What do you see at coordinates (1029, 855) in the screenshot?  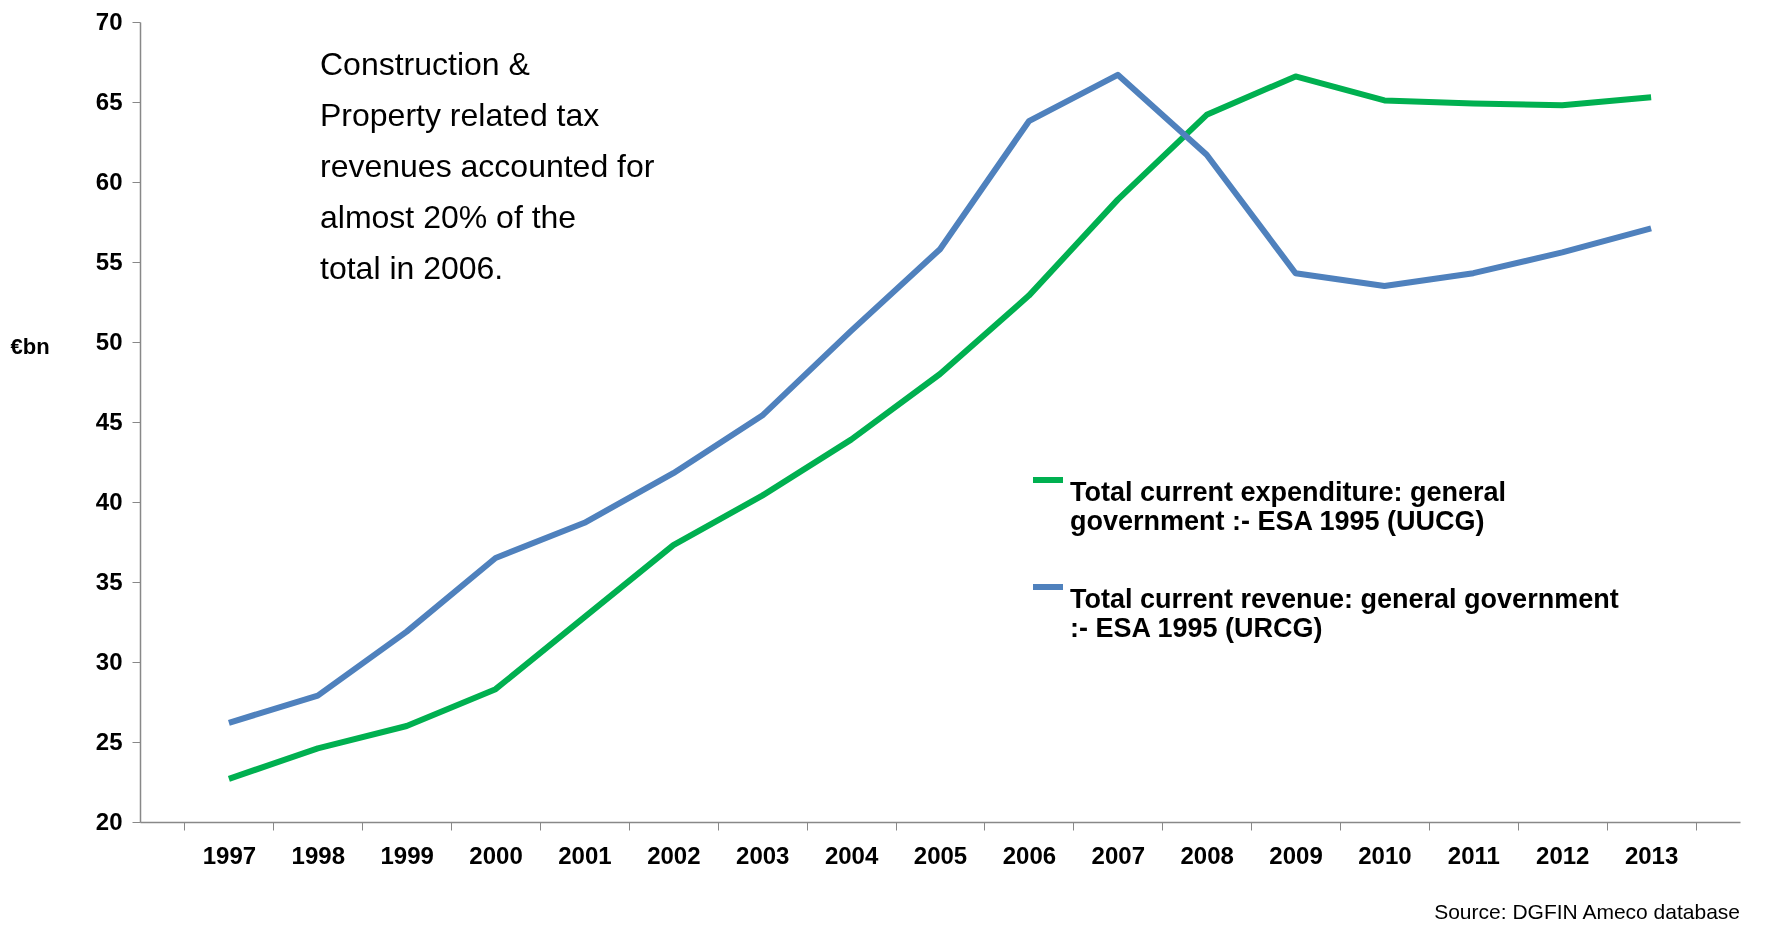 I see `x-tick-label: 2006` at bounding box center [1029, 855].